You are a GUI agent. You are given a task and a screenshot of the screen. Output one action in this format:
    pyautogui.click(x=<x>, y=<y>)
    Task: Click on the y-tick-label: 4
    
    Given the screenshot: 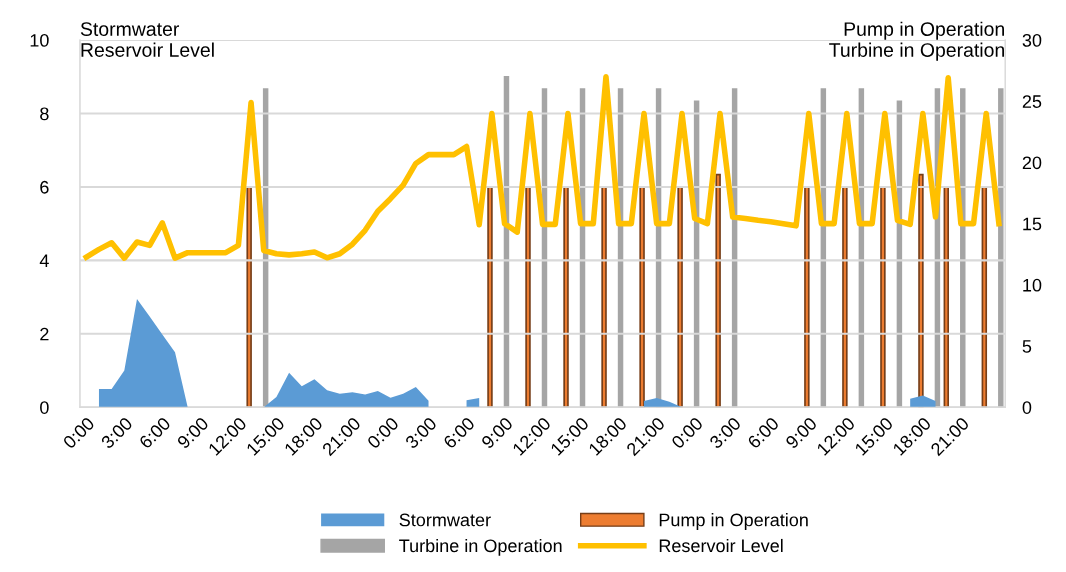 What is the action you would take?
    pyautogui.click(x=44, y=260)
    